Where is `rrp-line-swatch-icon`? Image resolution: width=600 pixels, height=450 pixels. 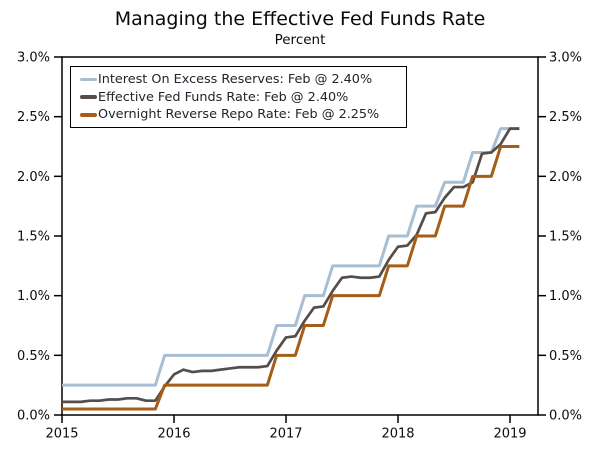
rrp-line-swatch-icon is located at coordinates (88, 115).